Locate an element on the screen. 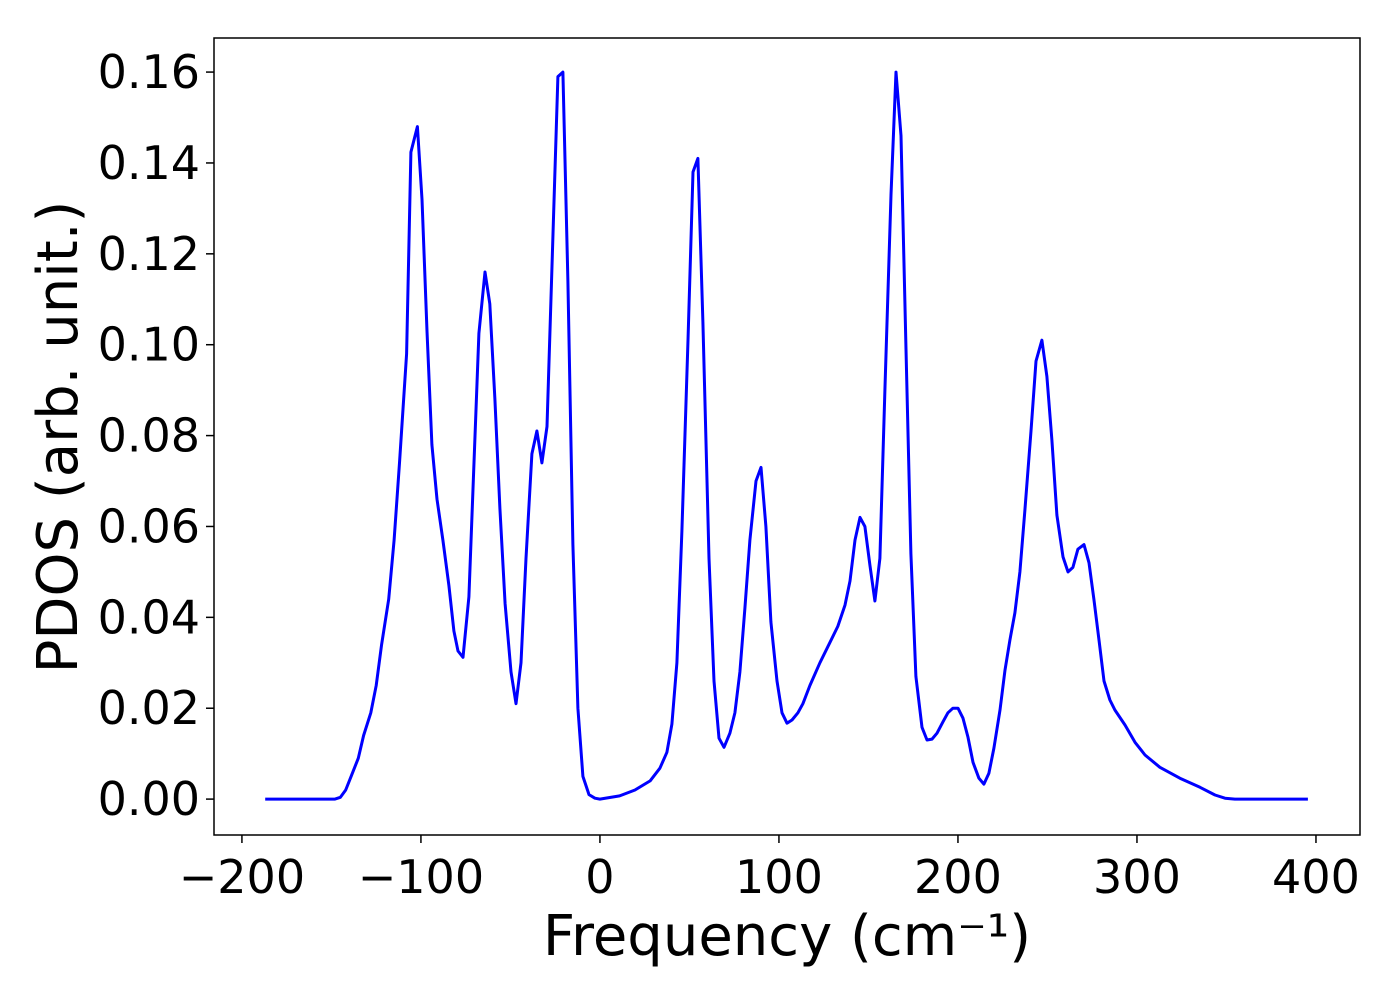 This screenshot has width=1400, height=1000. y-tick-label: 0.10 is located at coordinates (149, 345).